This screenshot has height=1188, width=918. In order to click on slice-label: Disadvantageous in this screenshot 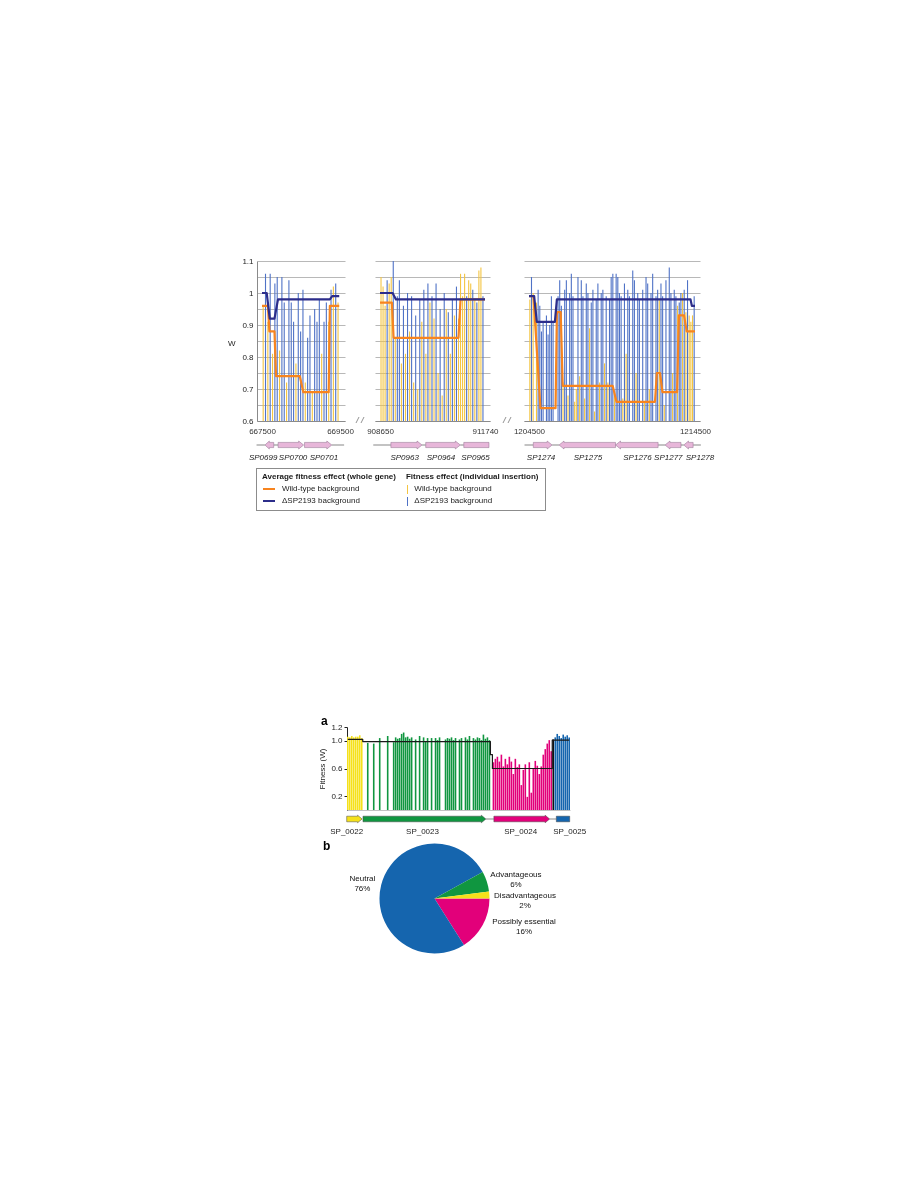, I will do `click(525, 896)`.